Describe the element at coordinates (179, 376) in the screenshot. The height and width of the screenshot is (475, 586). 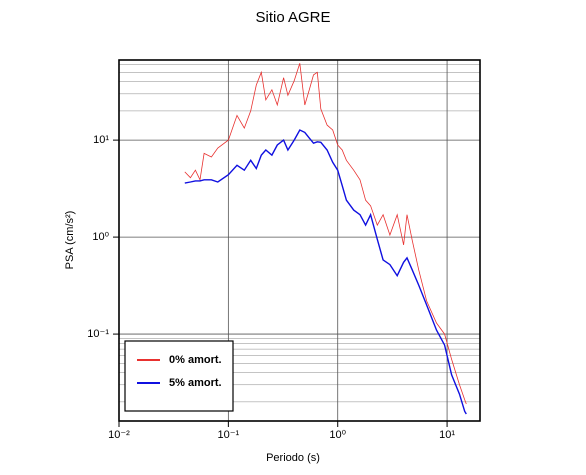
I see `legend-box` at that location.